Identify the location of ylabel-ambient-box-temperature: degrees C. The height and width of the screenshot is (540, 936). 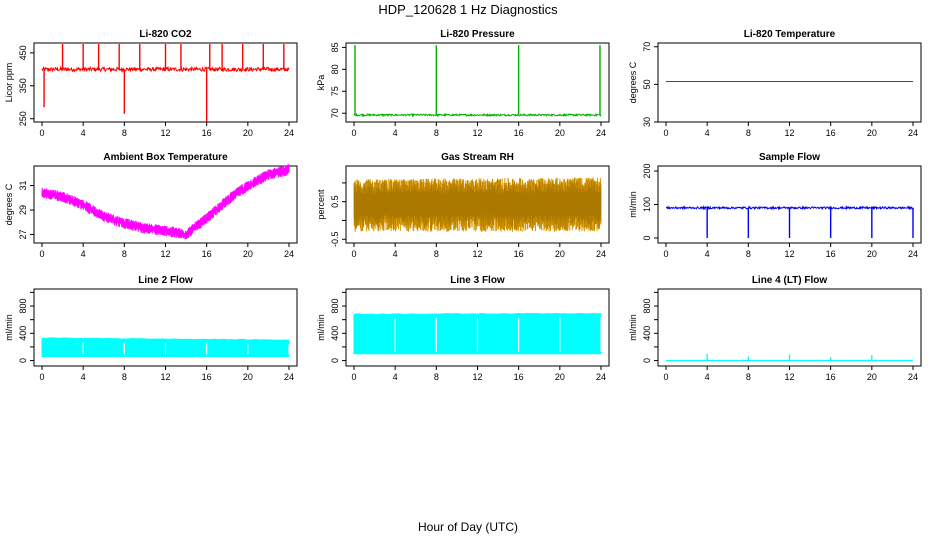
(9, 204).